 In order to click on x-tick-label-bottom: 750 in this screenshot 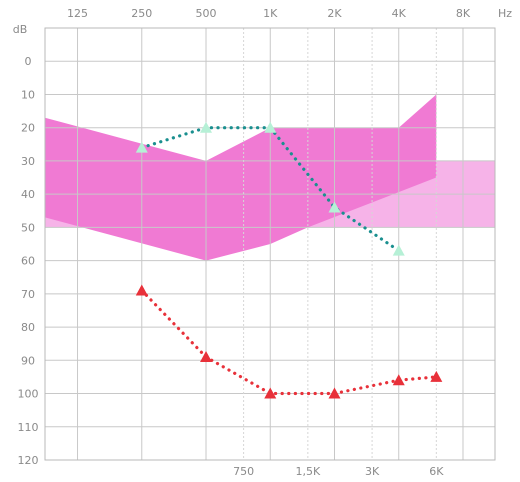, I will do `click(243, 471)`.